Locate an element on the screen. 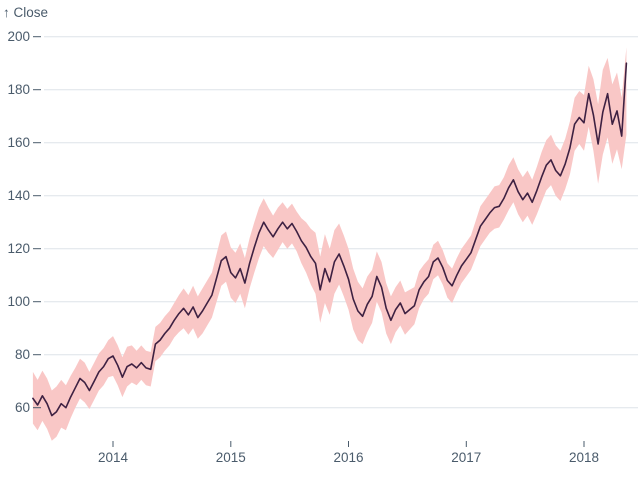 Image resolution: width=640 pixels, height=485 pixels. y-tick-label: 140 is located at coordinates (18, 195).